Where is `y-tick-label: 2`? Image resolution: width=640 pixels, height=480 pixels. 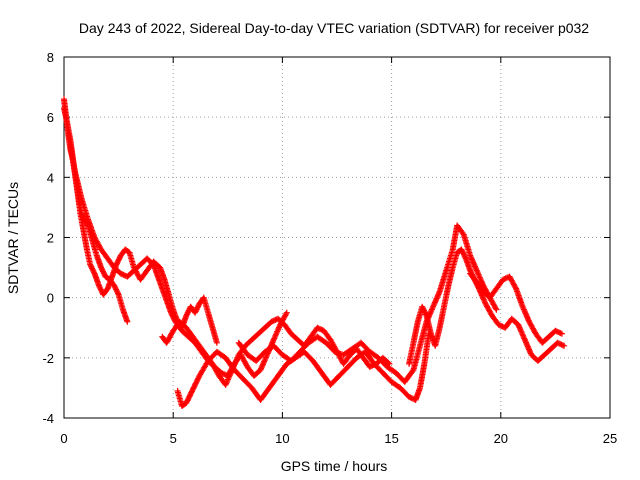 y-tick-label: 2 is located at coordinates (50, 238).